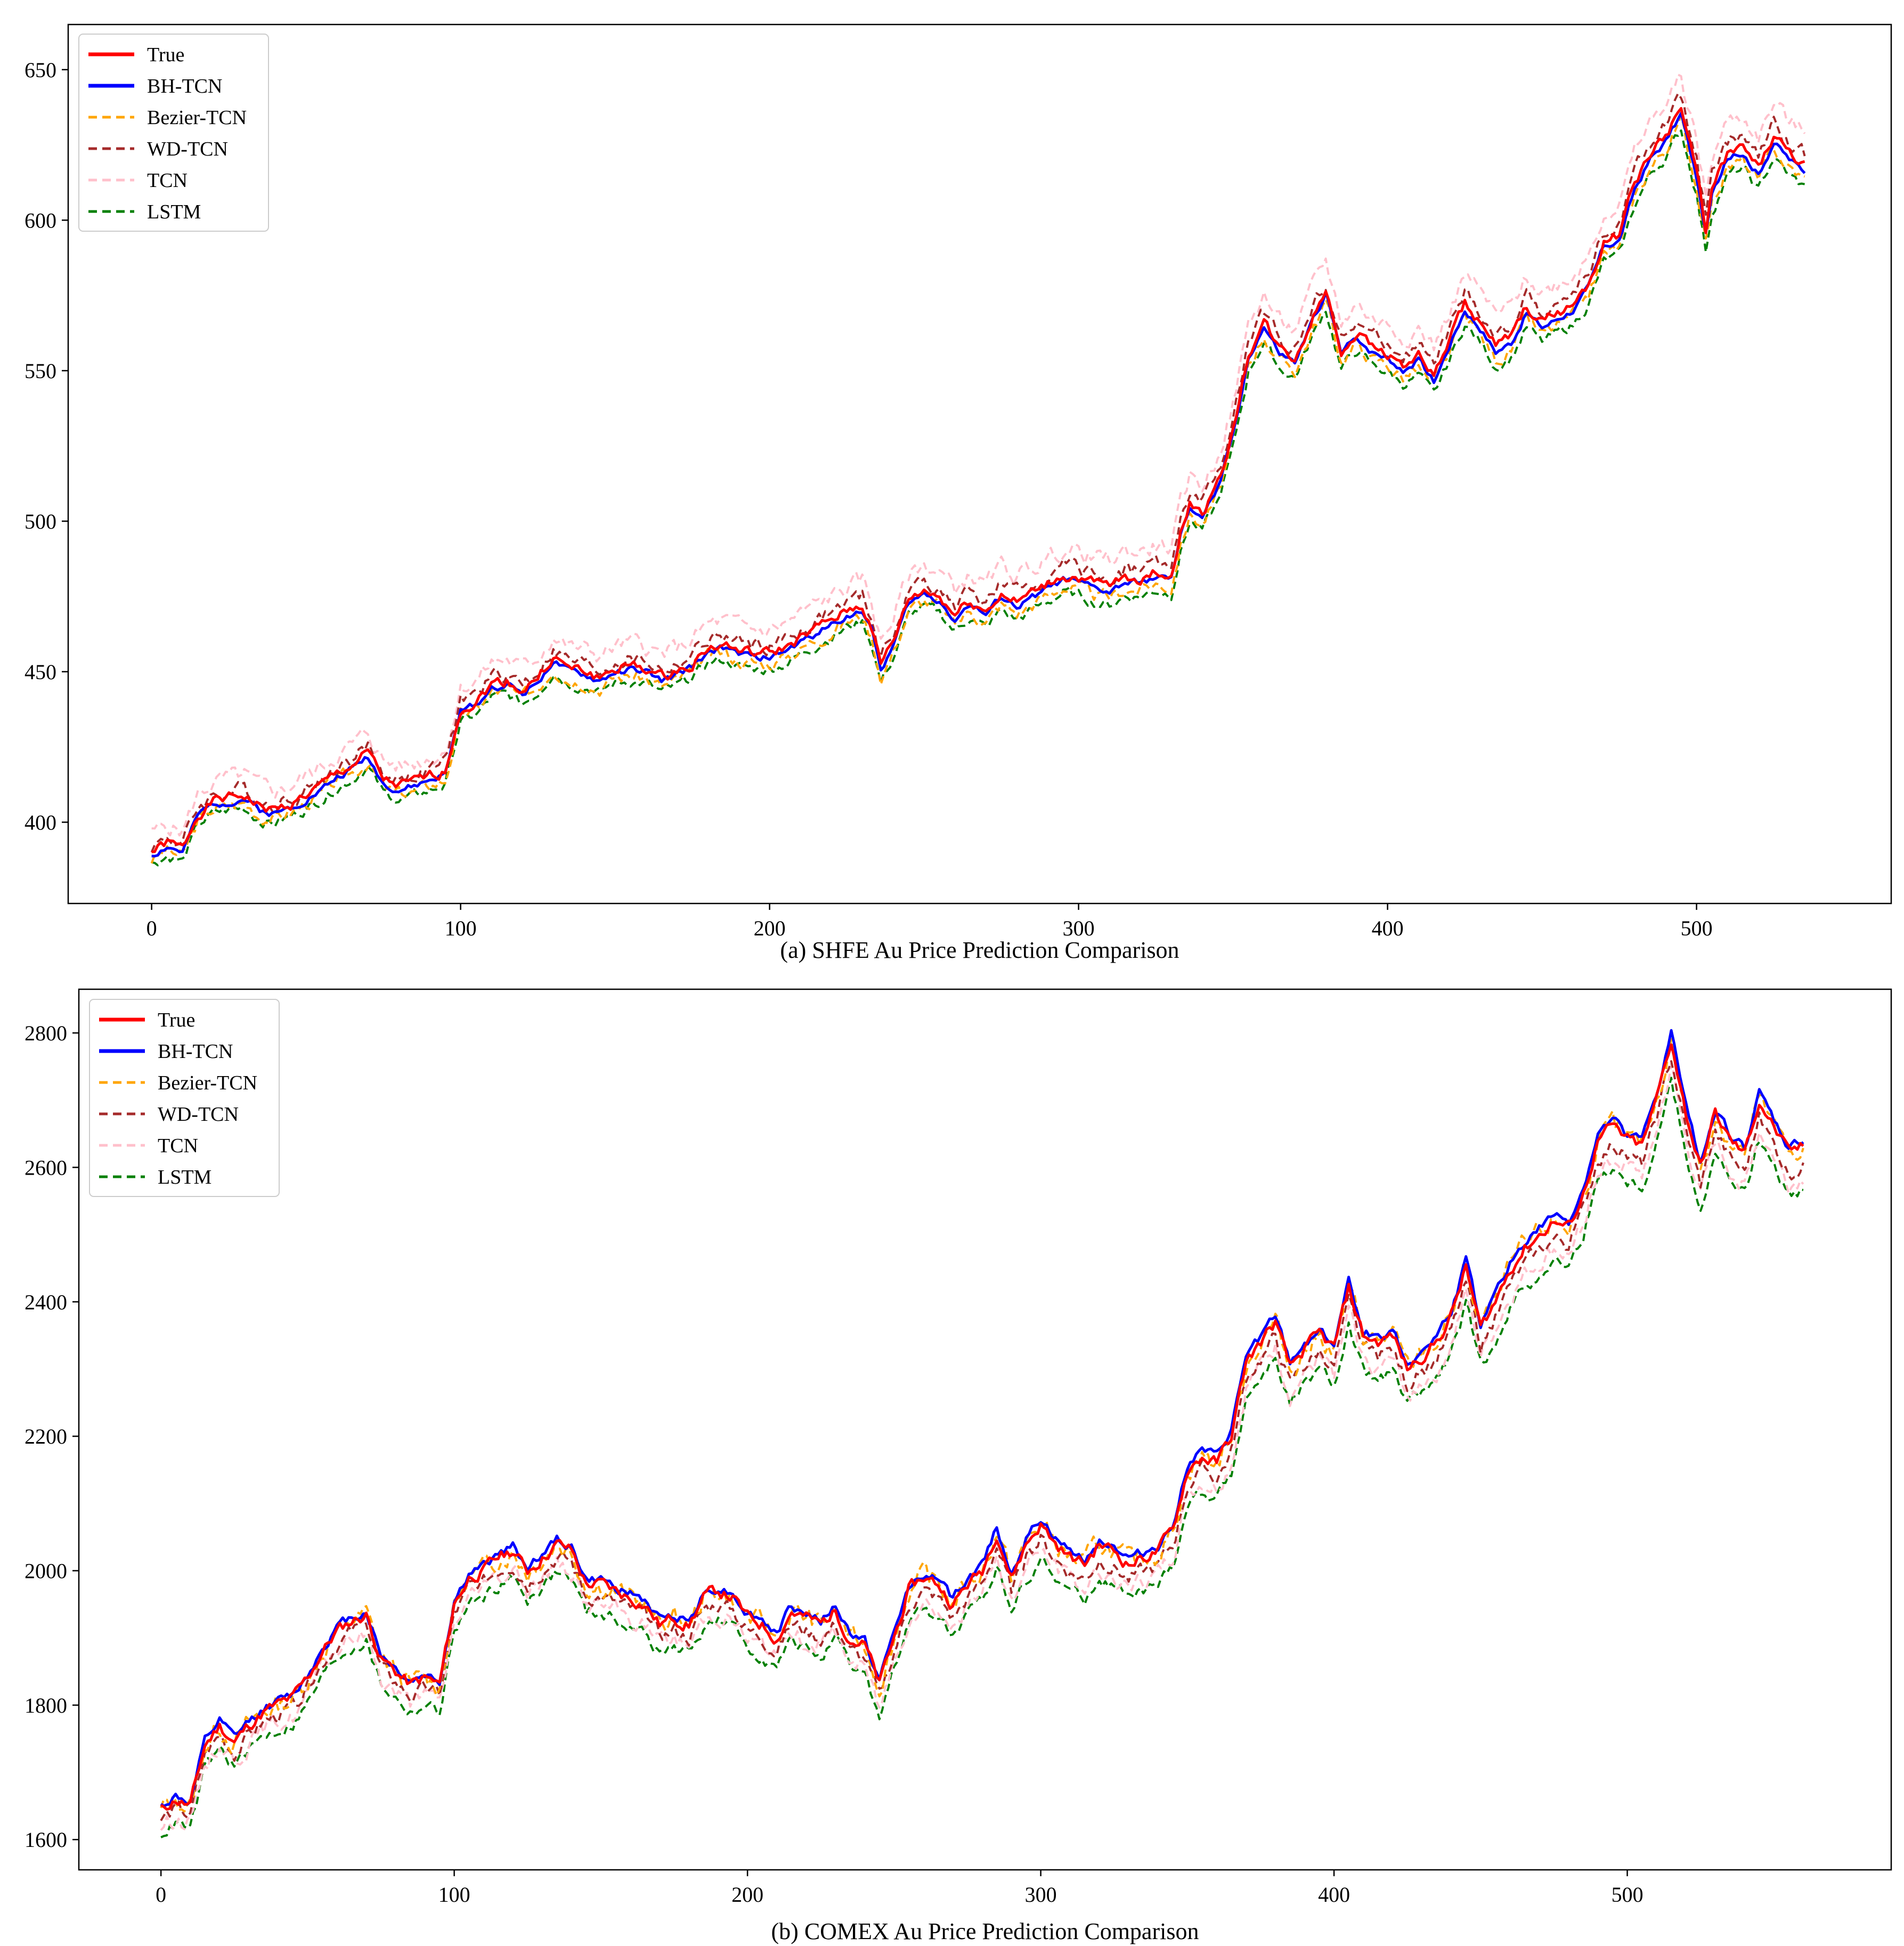 This screenshot has width=1904, height=1946. Describe the element at coordinates (46, 1302) in the screenshot. I see `y-tick-label: 2400` at that location.